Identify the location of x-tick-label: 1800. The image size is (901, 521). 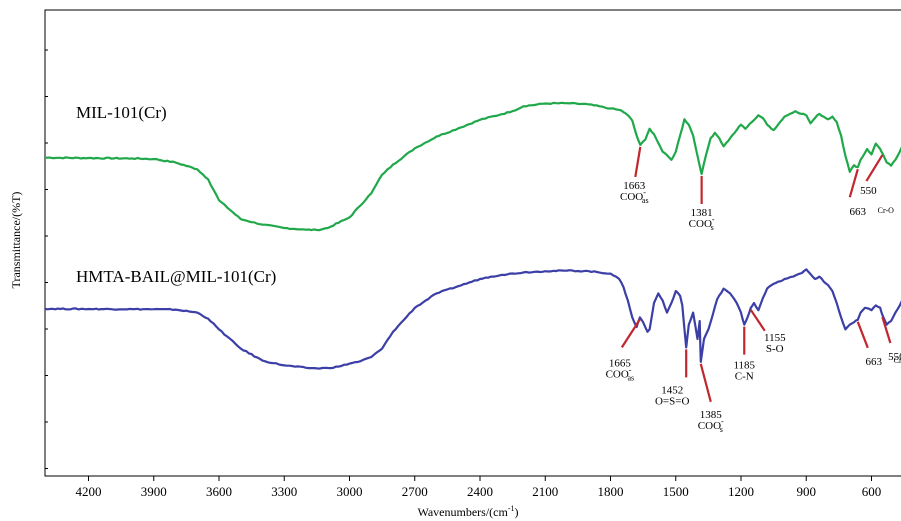
(611, 491).